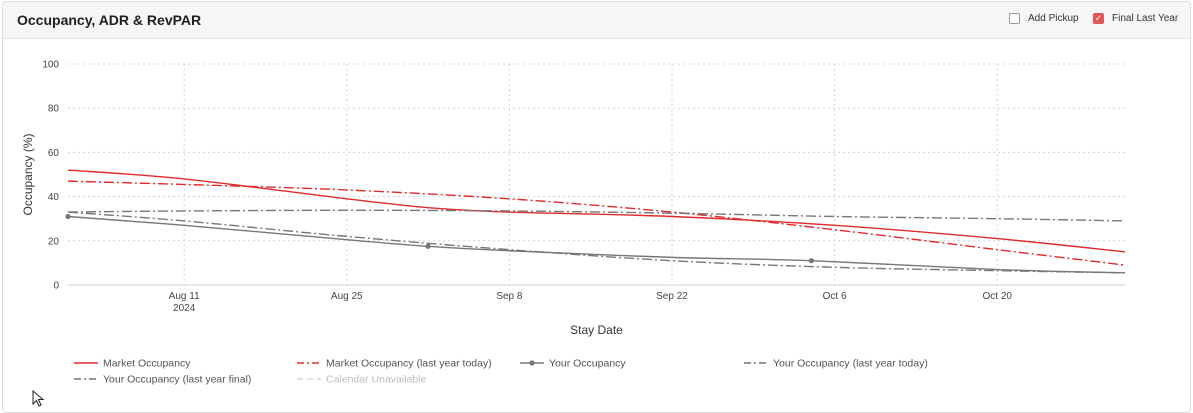 This screenshot has height=413, width=1193. What do you see at coordinates (184, 296) in the screenshot?
I see `x-tick-label: Aug 11` at bounding box center [184, 296].